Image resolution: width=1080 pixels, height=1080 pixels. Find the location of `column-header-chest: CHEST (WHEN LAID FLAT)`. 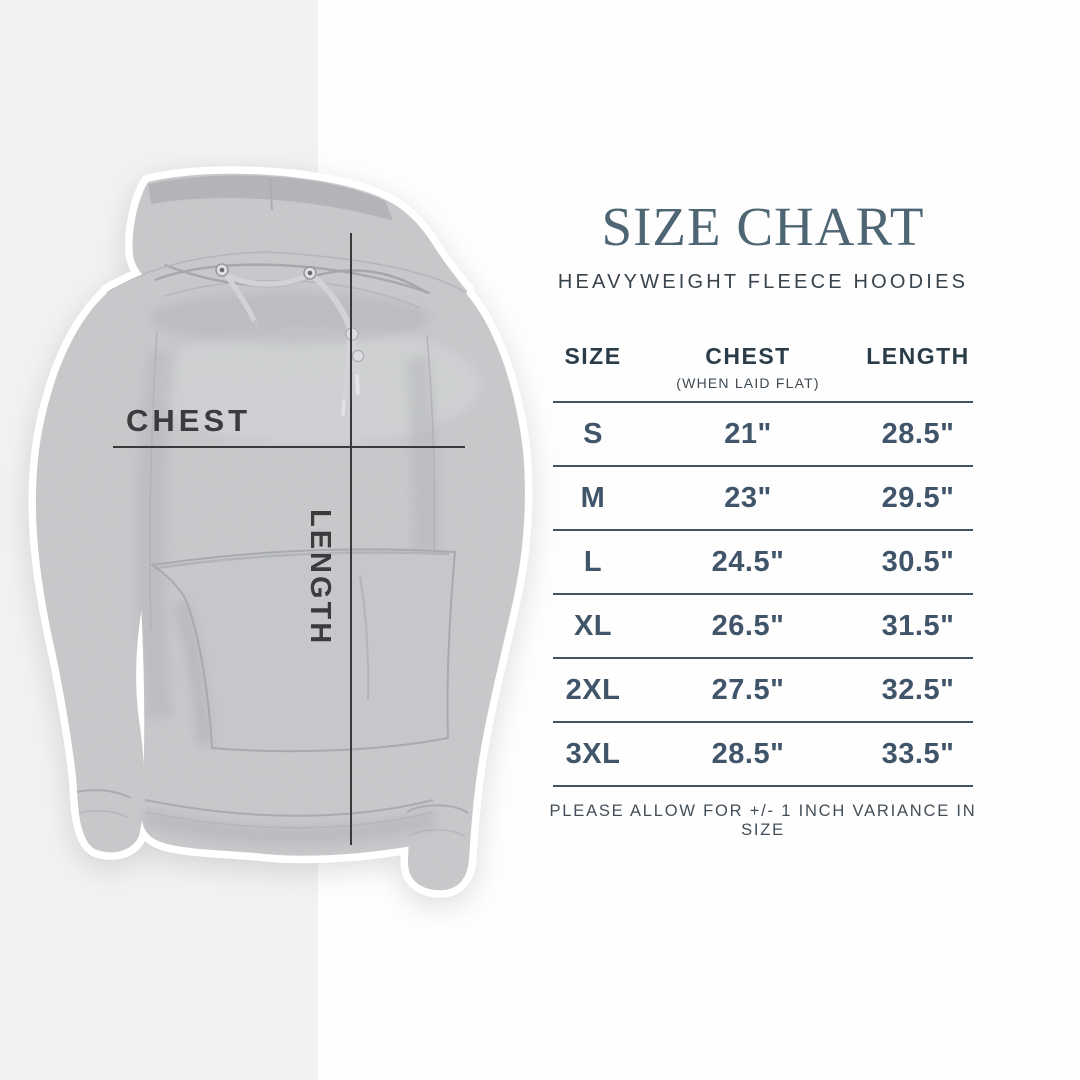

column-header-chest: CHEST (WHEN LAID FLAT) is located at coordinates (748, 370).